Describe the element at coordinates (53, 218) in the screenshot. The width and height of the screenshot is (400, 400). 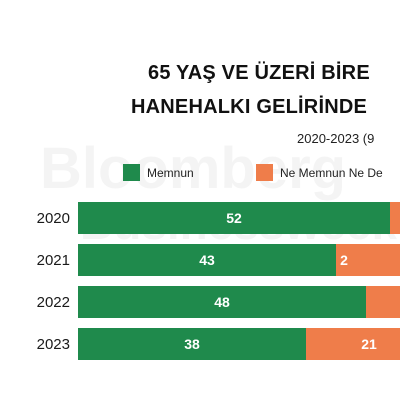
I see `category-label-2020: 2020` at that location.